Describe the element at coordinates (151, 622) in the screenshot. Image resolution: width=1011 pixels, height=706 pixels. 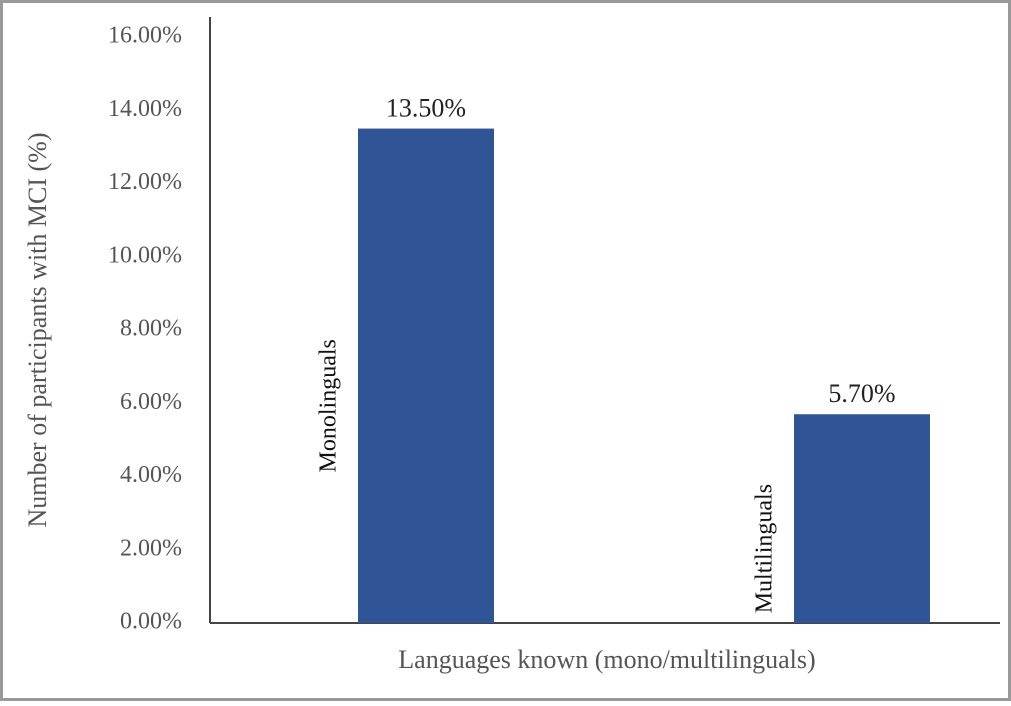
I see `y-tick-label: 0.00%` at that location.